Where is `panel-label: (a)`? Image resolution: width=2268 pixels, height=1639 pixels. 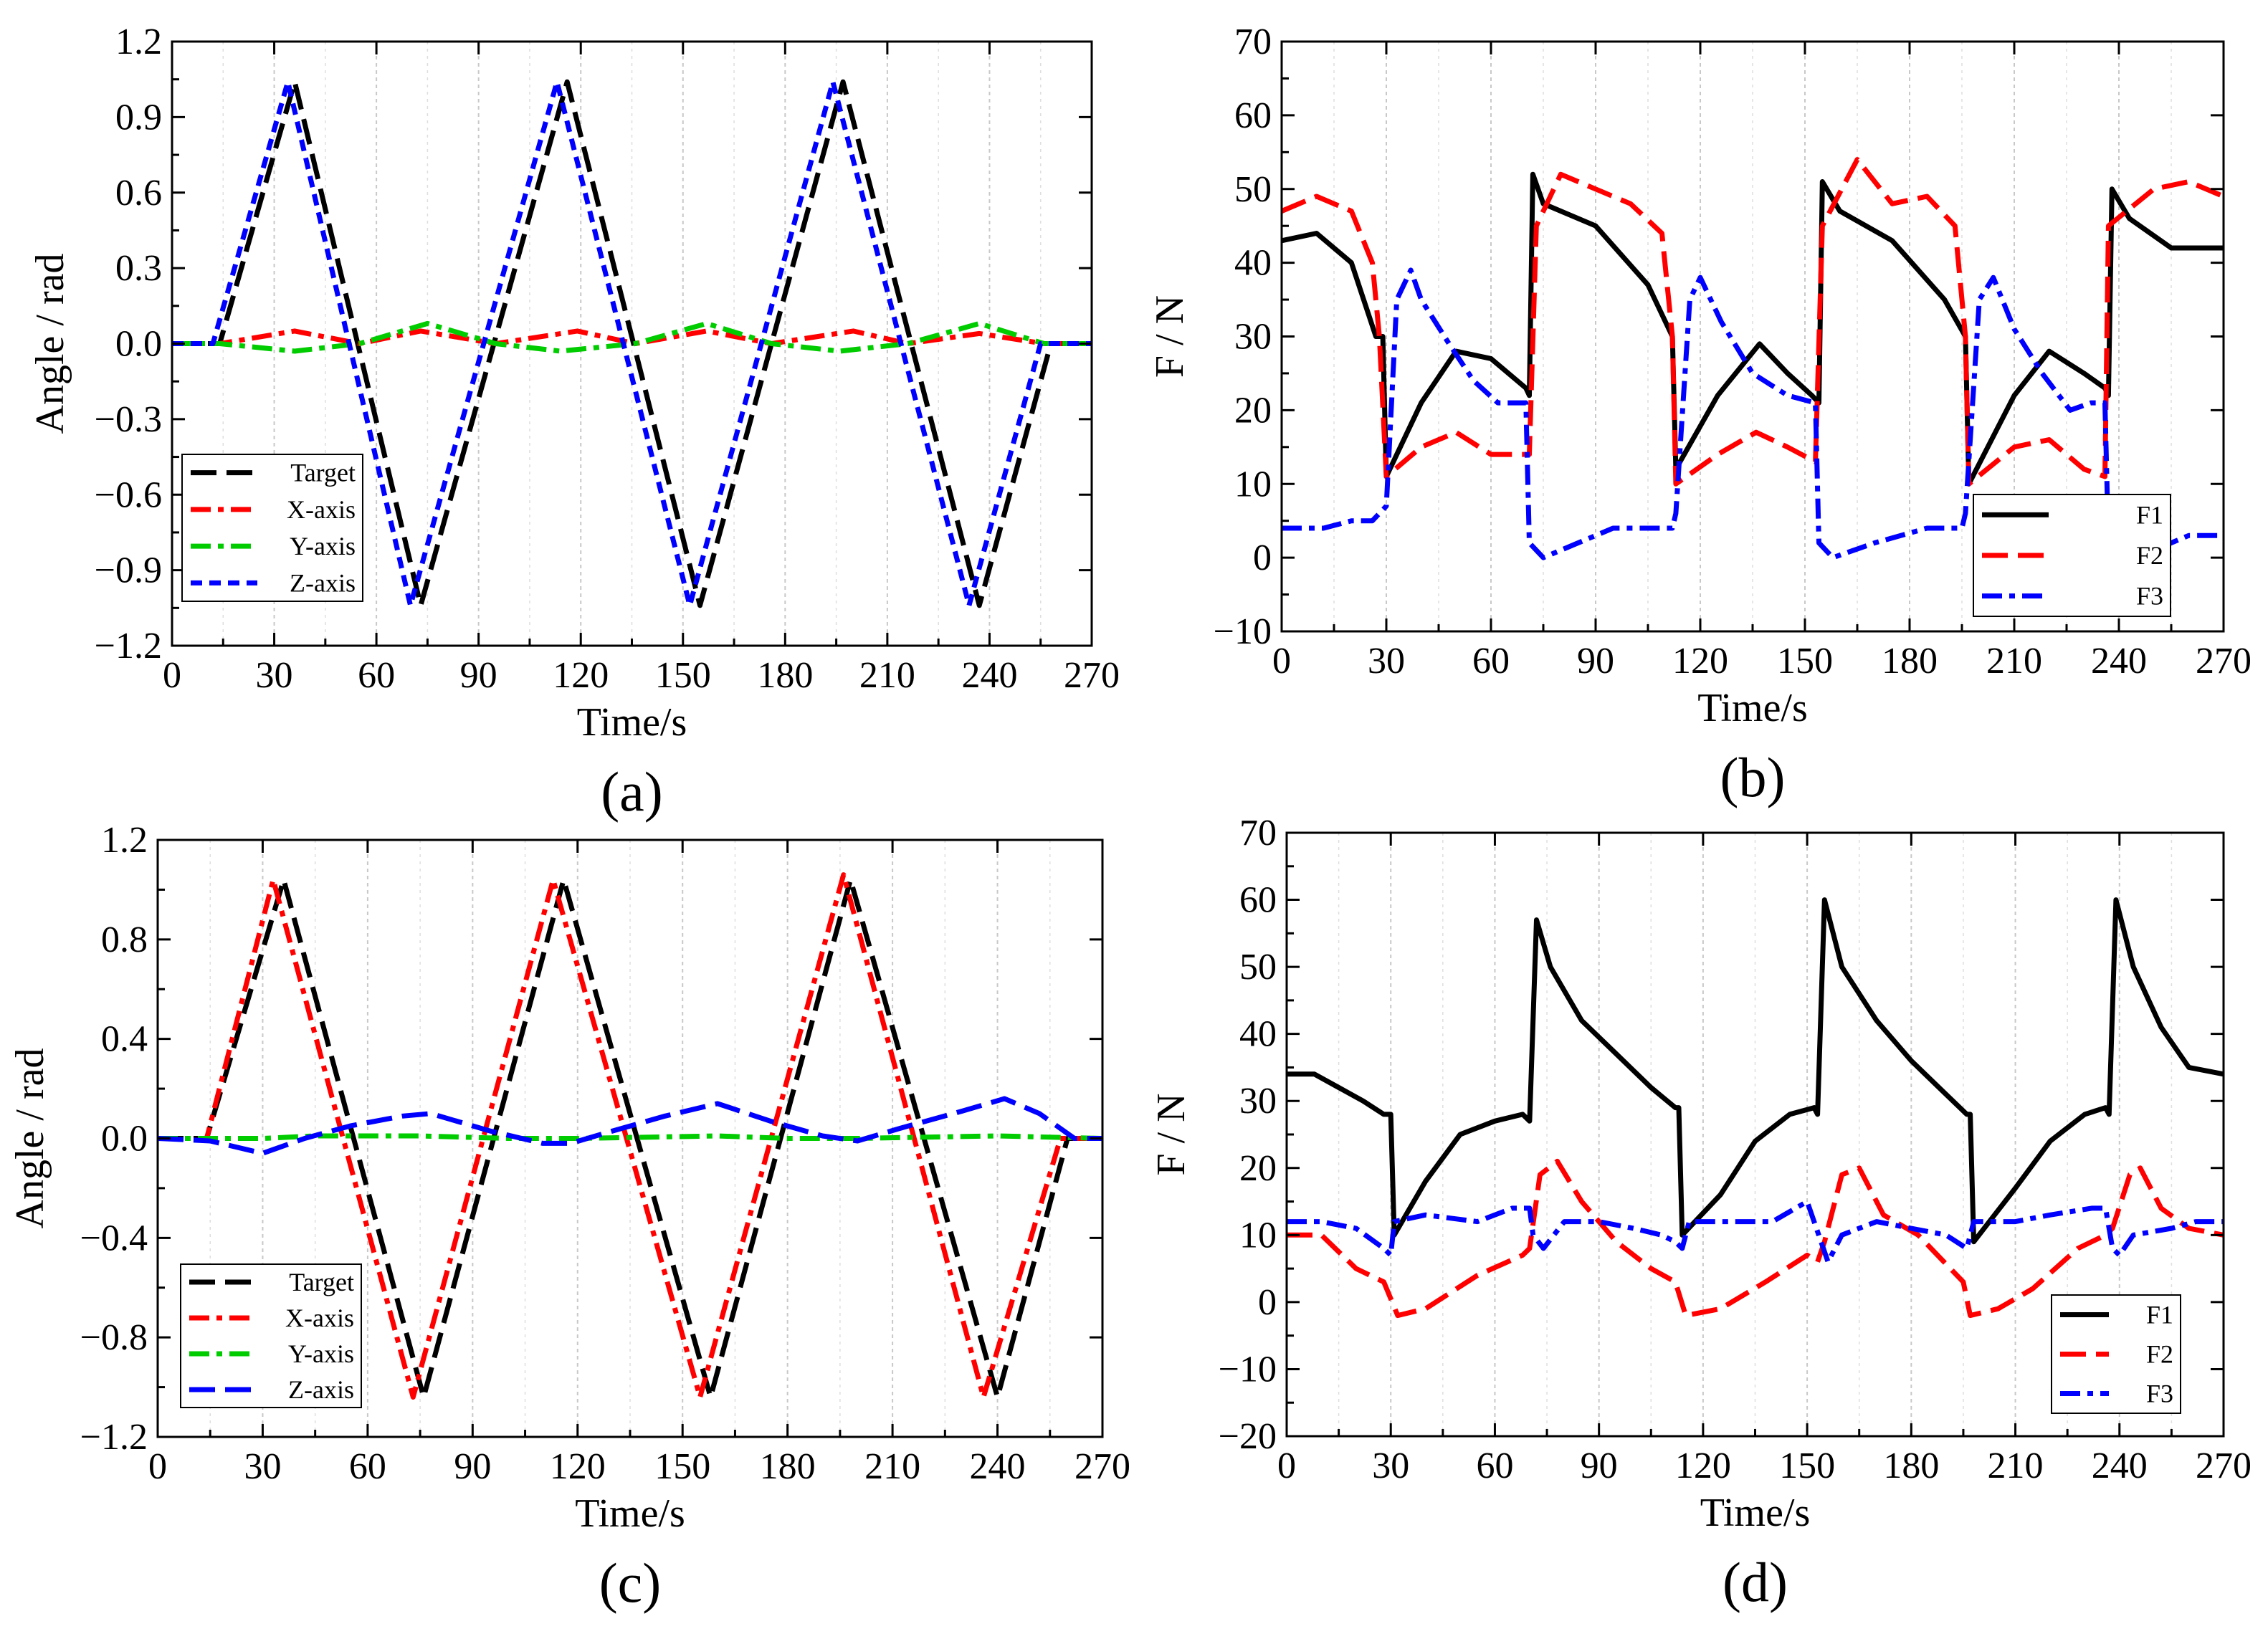
panel-label: (a) is located at coordinates (632, 791).